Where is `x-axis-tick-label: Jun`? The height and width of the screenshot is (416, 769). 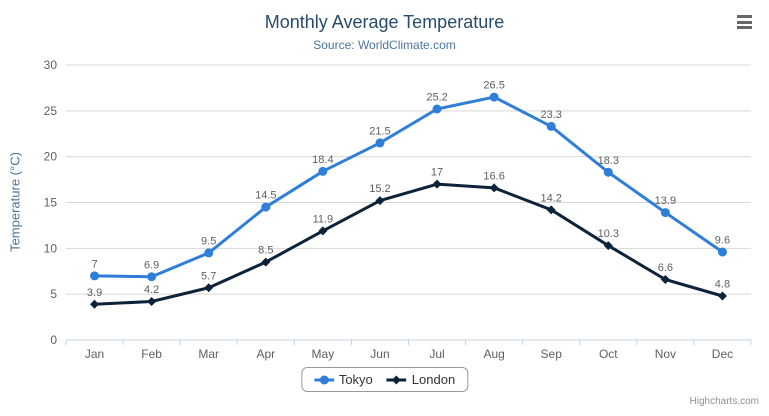 x-axis-tick-label: Jun is located at coordinates (379, 354).